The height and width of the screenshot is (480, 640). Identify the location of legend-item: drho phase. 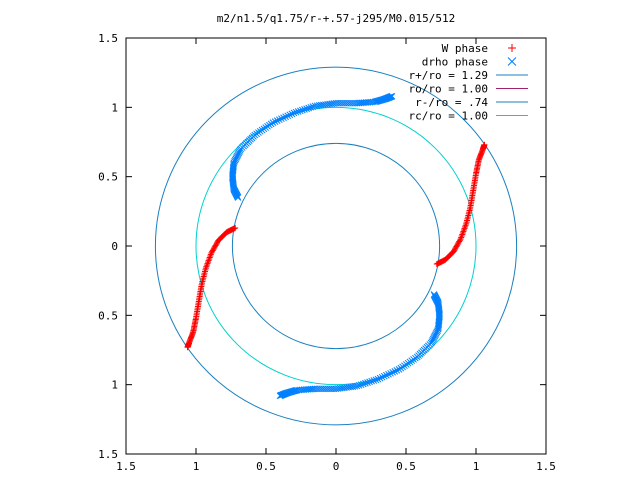
(469, 62).